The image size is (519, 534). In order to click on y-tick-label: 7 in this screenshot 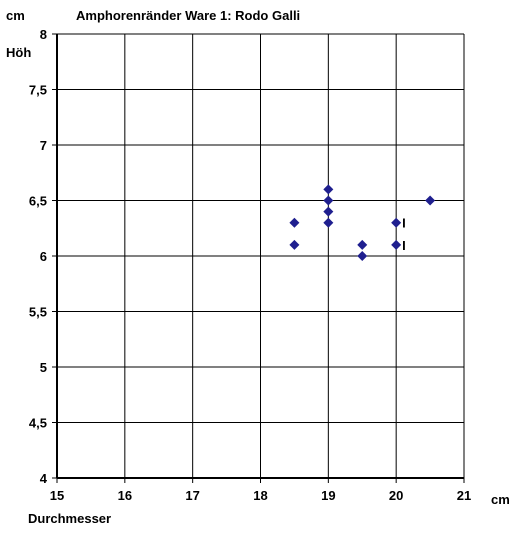, I will do `click(43, 145)`.